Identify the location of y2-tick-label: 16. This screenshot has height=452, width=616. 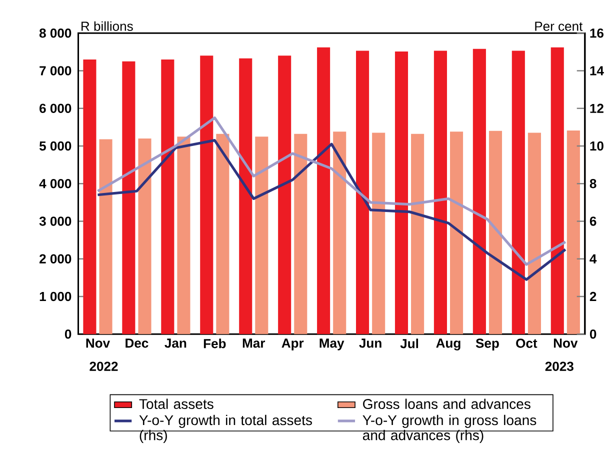
(597, 33).